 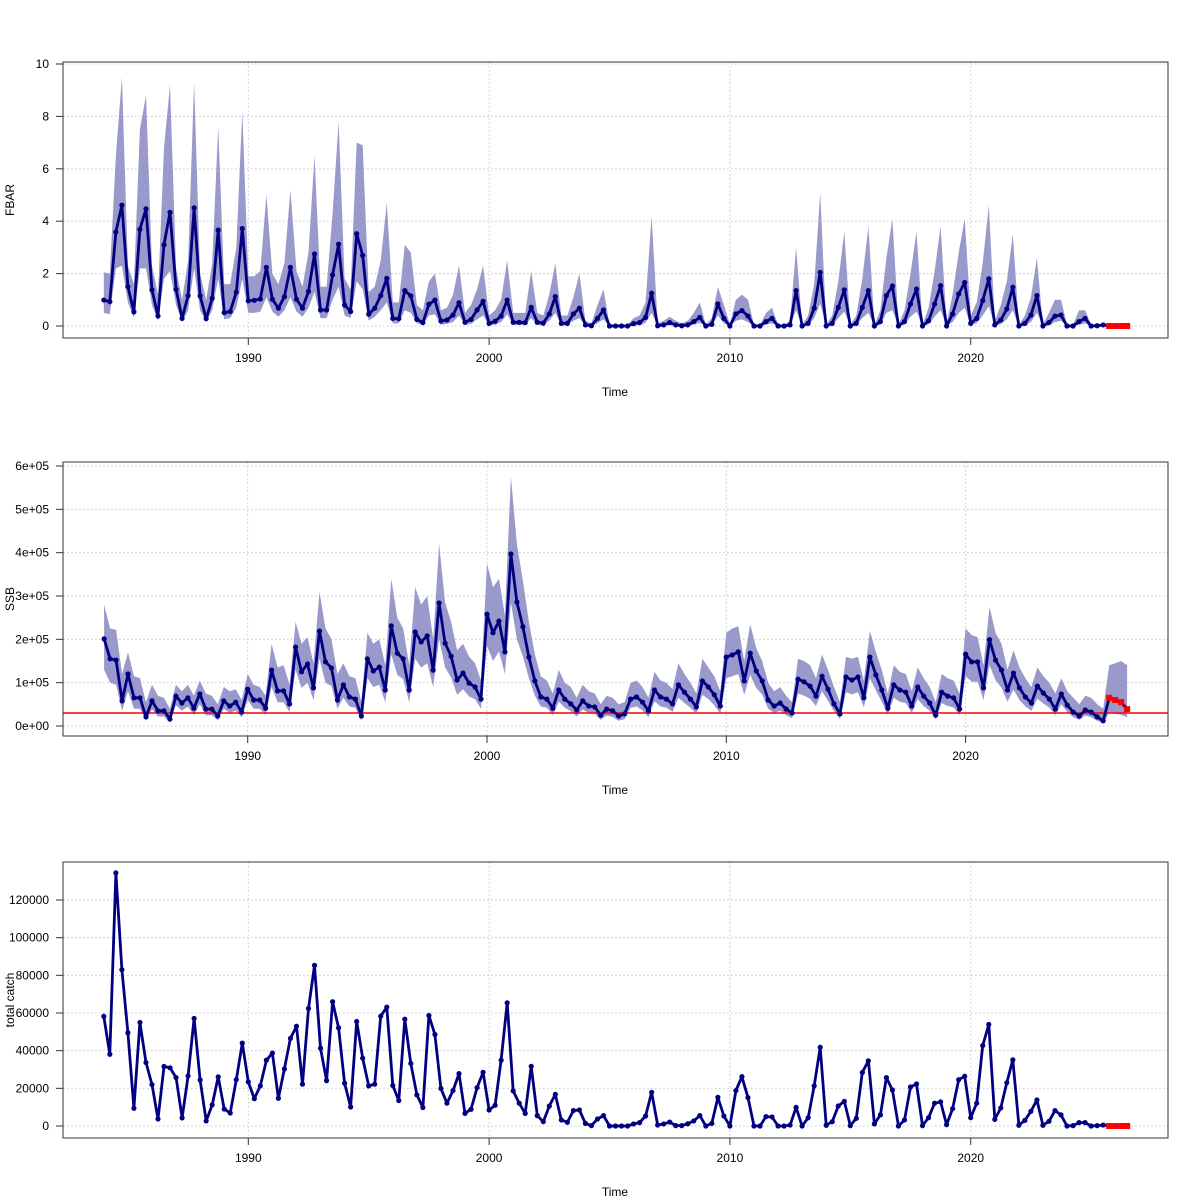 What do you see at coordinates (45, 1126) in the screenshot?
I see `y-tick-label: 0` at bounding box center [45, 1126].